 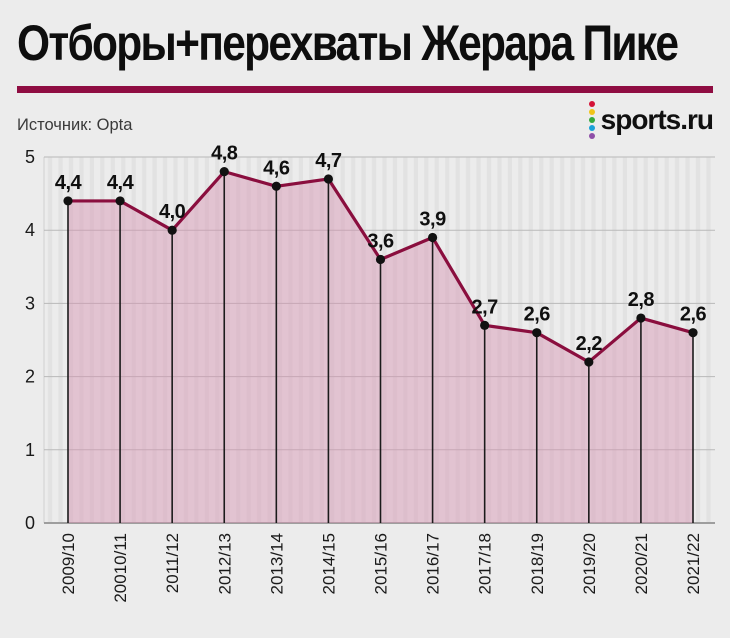 I want to click on value-label: 2,2, so click(x=589, y=344).